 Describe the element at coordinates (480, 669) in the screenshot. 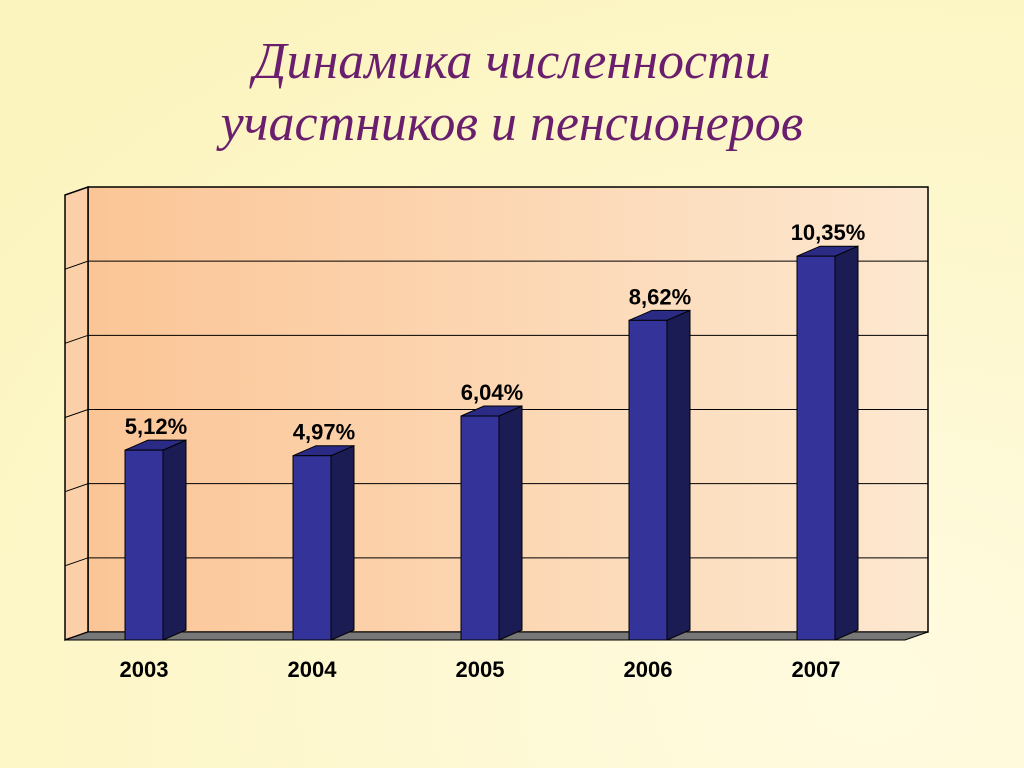

I see `x-tick-label: 2005` at that location.